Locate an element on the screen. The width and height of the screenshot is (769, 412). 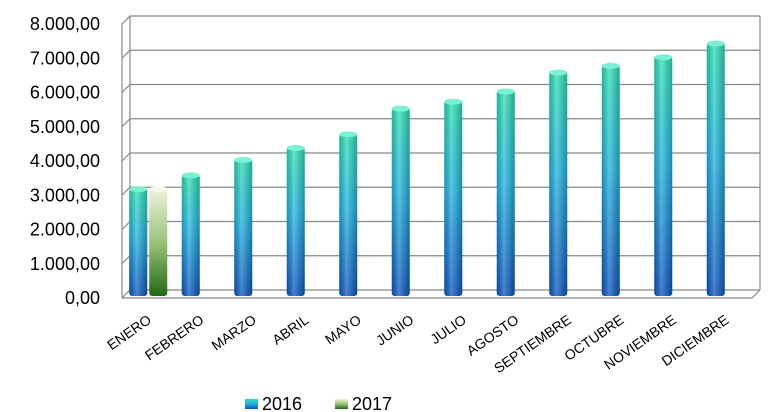
bar-2017-enero is located at coordinates (158, 241).